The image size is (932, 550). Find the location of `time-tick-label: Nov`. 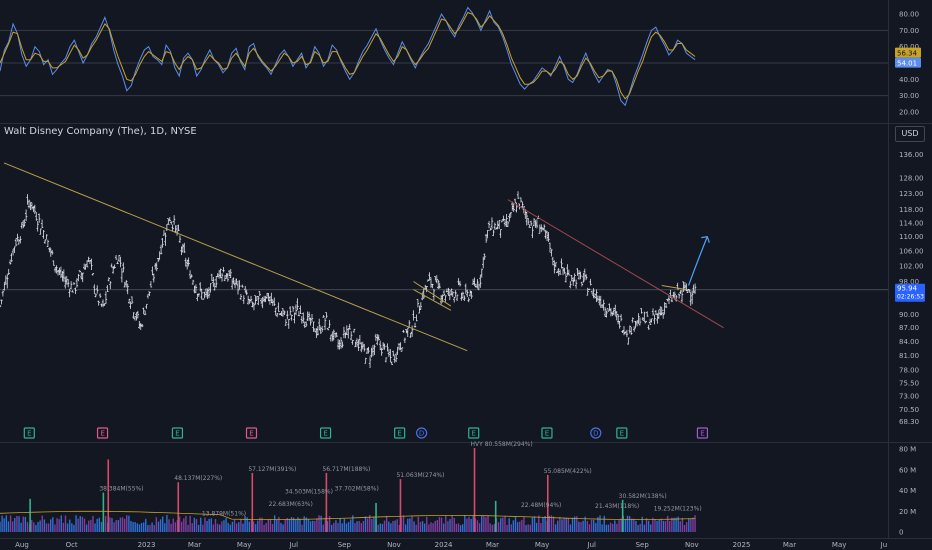

time-tick-label: Nov is located at coordinates (692, 545).